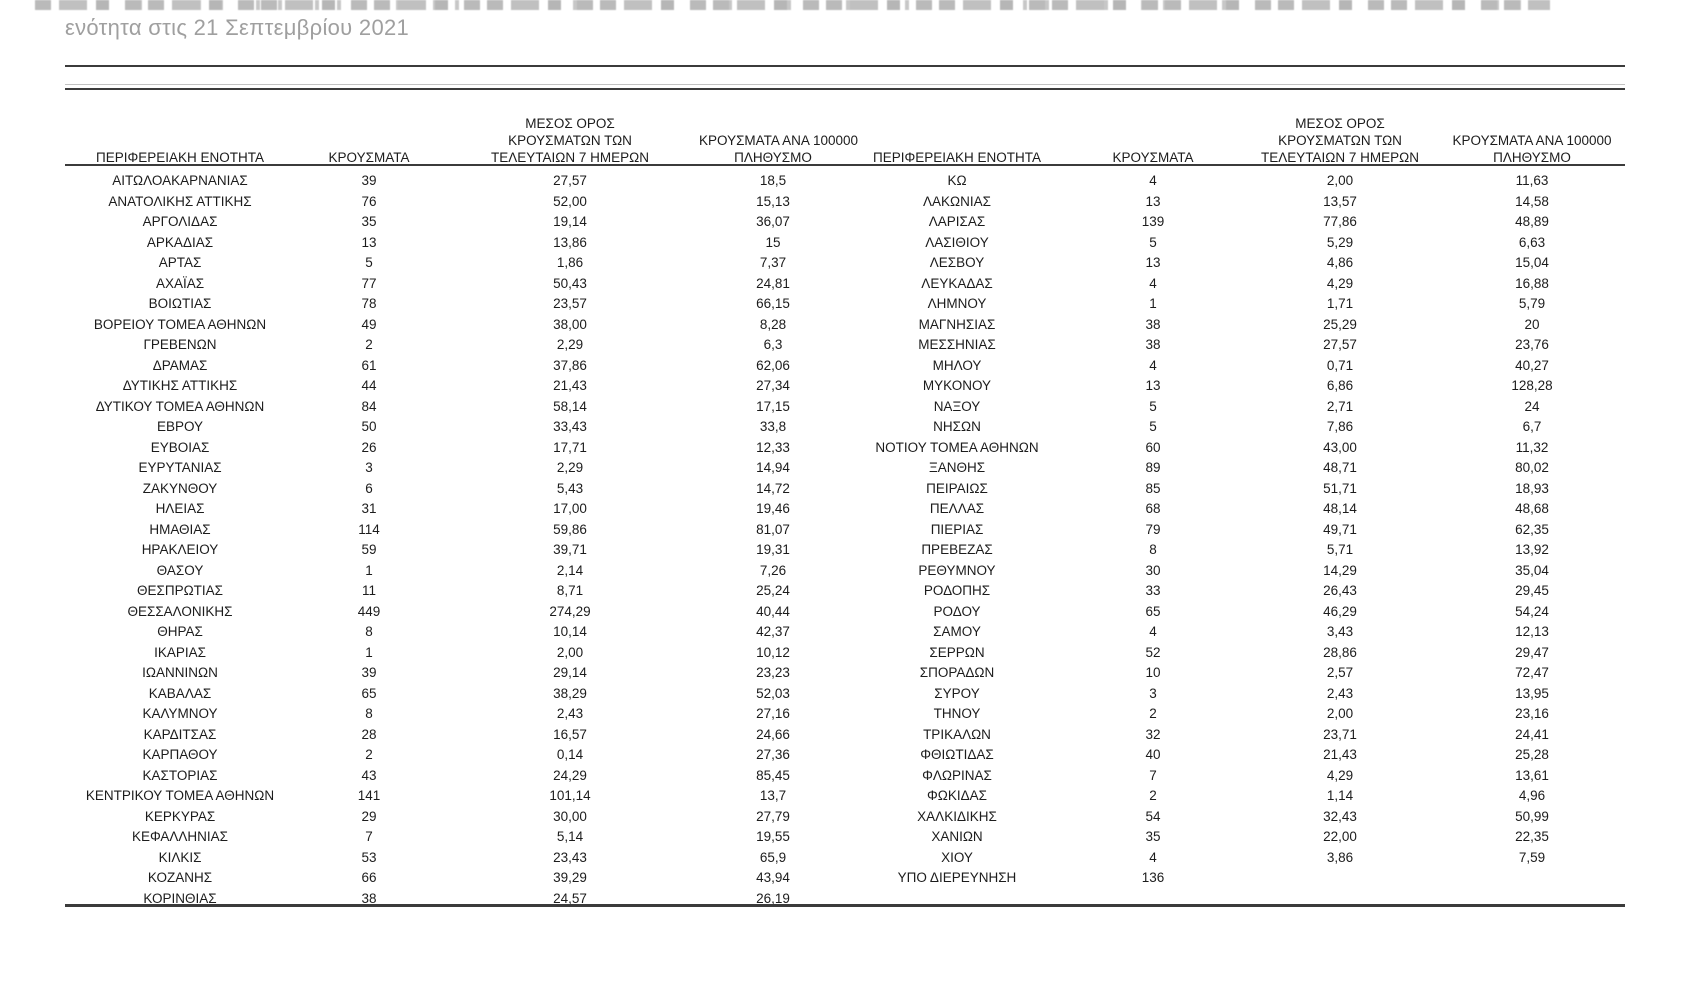  Describe the element at coordinates (773, 365) in the screenshot. I see `per100k-cell: 62,06` at that location.